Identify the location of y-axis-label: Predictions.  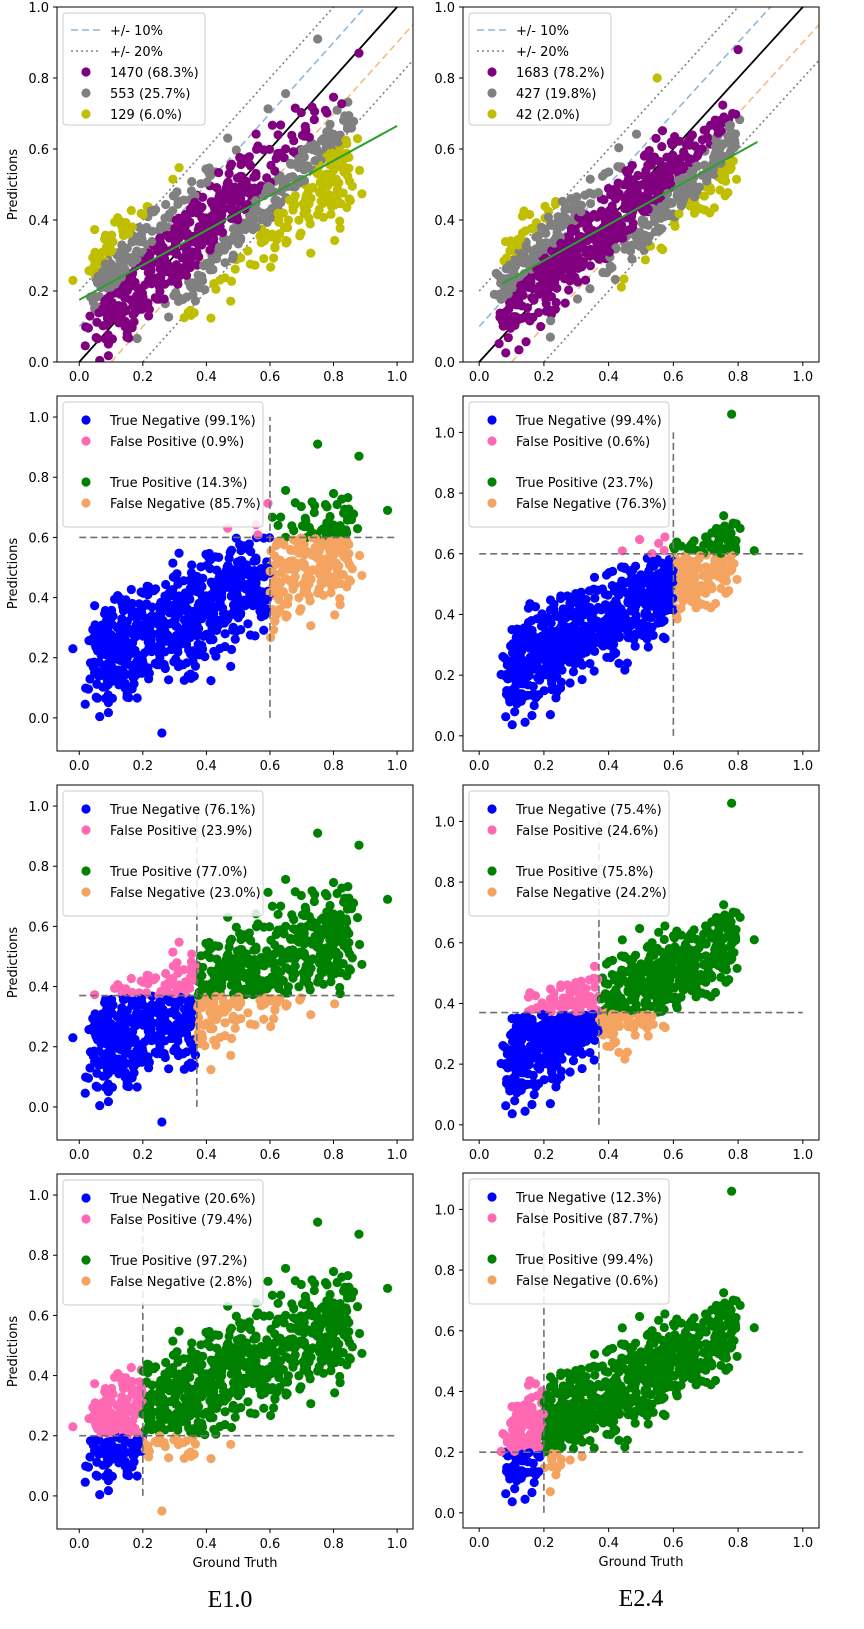
(13, 574).